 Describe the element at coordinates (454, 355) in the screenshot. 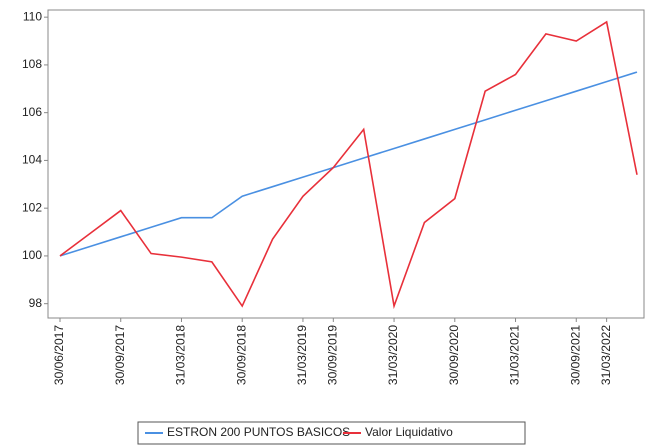

I see `x-tick-label: 30/09/2020` at that location.